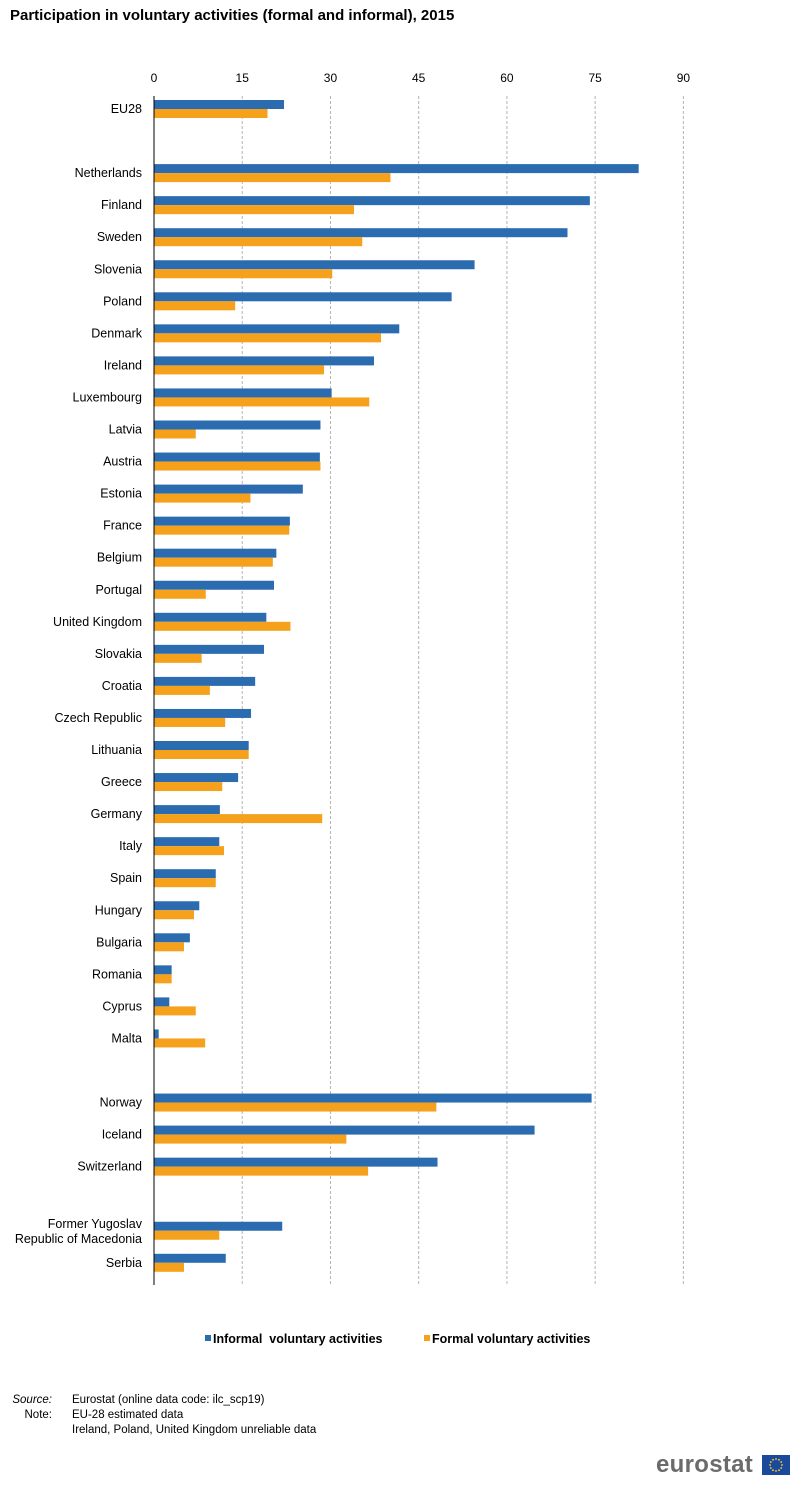 The image size is (806, 1492). I want to click on category-label: Hungary, so click(119, 910).